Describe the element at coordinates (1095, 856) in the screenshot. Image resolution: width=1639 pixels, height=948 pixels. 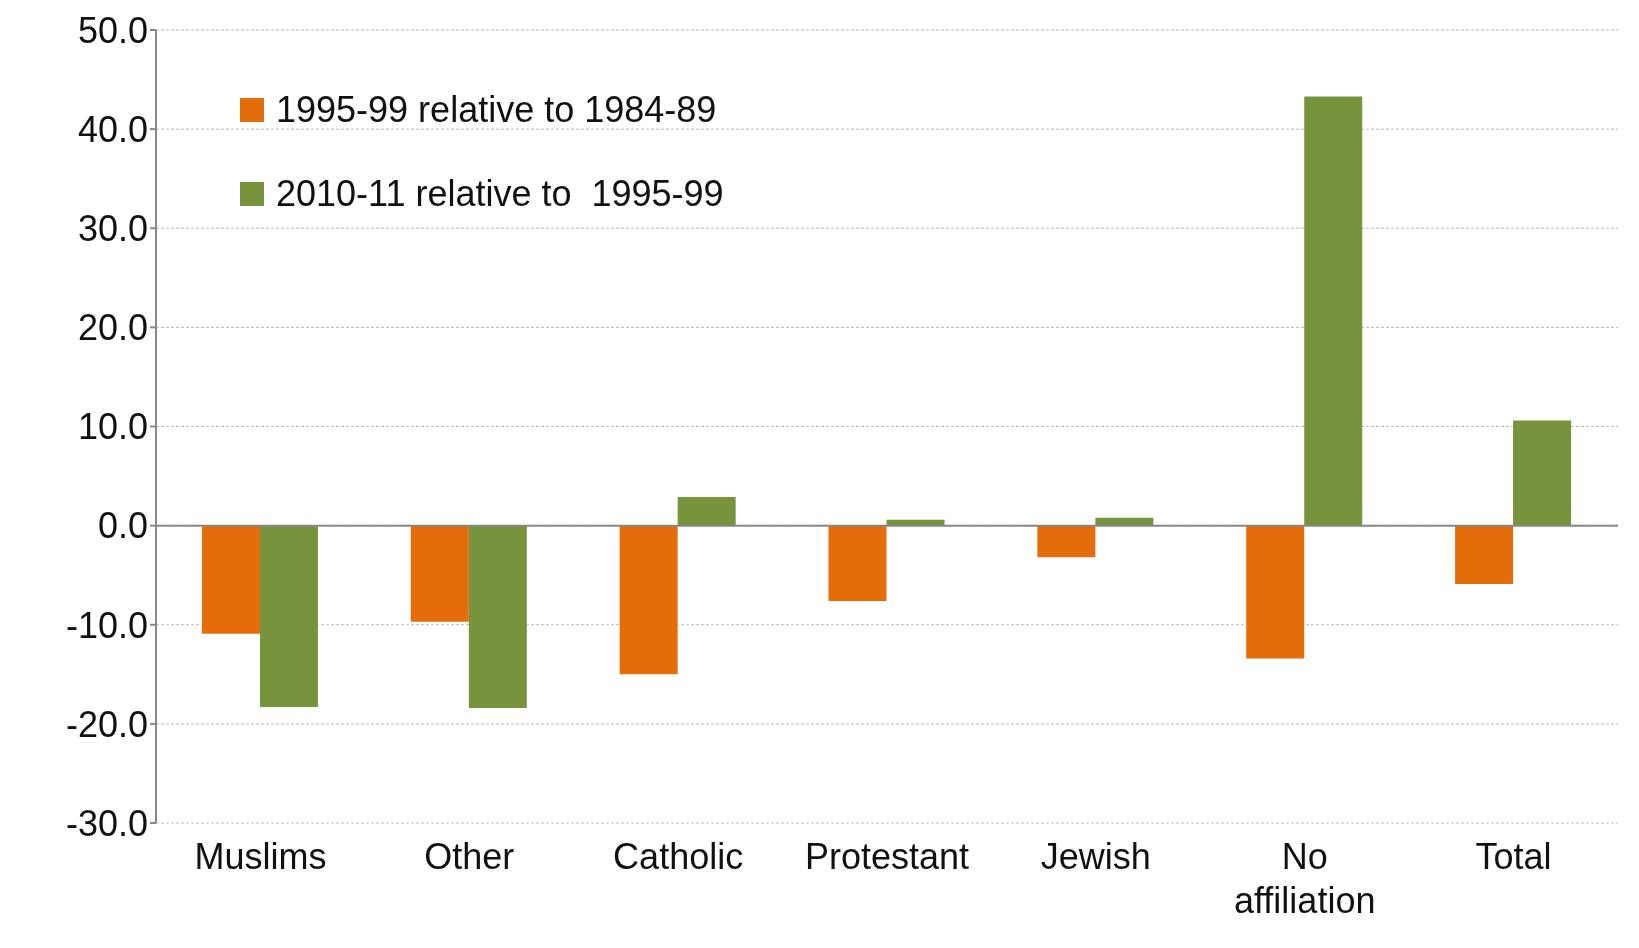
I see `x-tick-label: Jewish` at that location.